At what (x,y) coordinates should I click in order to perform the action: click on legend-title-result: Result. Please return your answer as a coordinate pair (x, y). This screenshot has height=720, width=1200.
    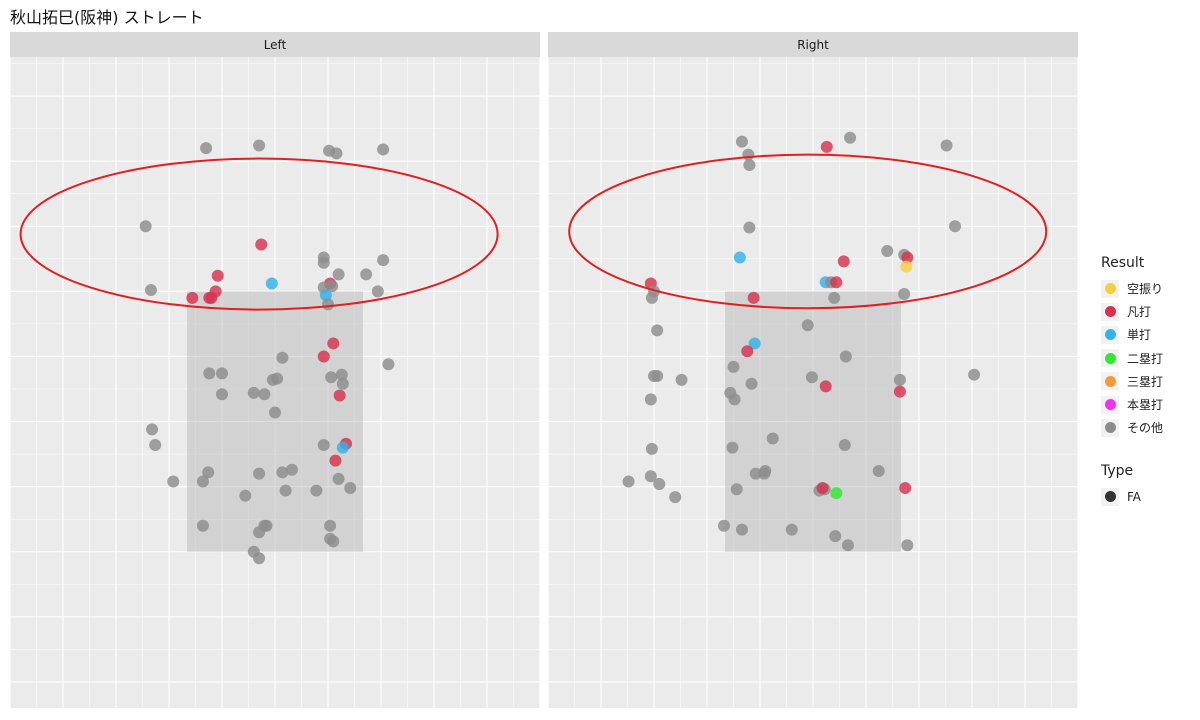
    Looking at the image, I should click on (1123, 263).